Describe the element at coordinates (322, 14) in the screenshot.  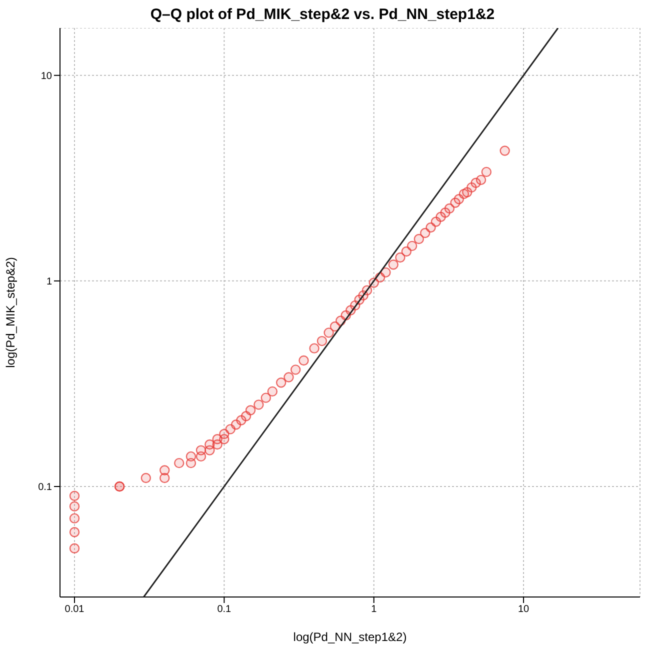
I see `chart-title: Q–Q plot of Pd_MIK_step&2 vs. Pd_NN_step1&2` at that location.